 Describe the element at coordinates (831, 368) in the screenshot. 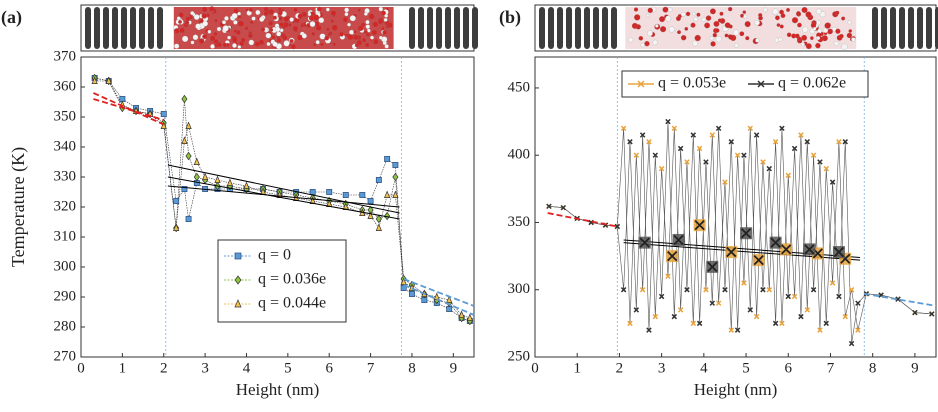

I see `x-tick-label: 7` at that location.